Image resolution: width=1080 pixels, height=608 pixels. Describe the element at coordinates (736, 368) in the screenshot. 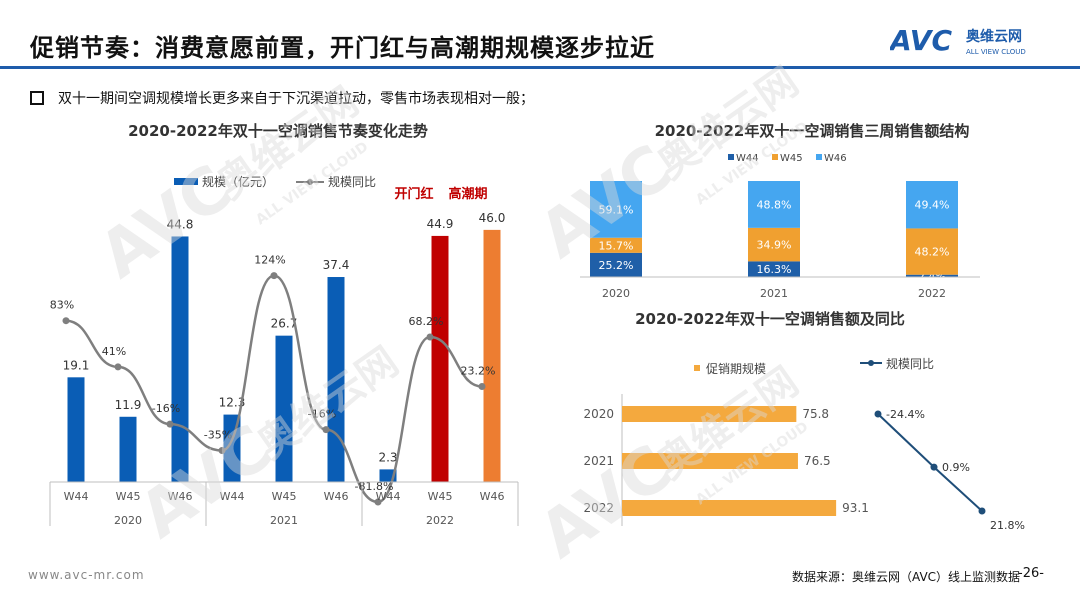

I see `br-legend-bar-label: 促销期规模` at that location.